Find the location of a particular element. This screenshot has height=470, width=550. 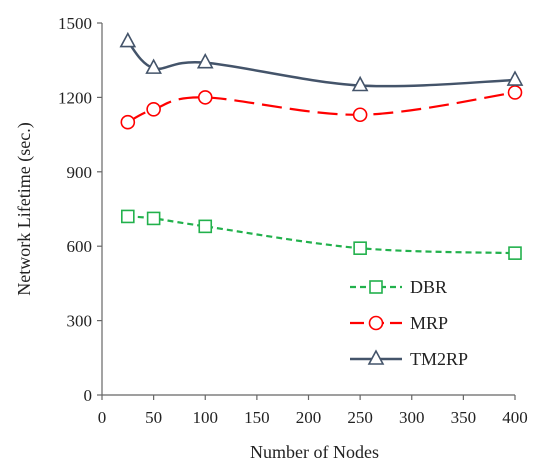

legend-label-mrp: MRP is located at coordinates (429, 323).